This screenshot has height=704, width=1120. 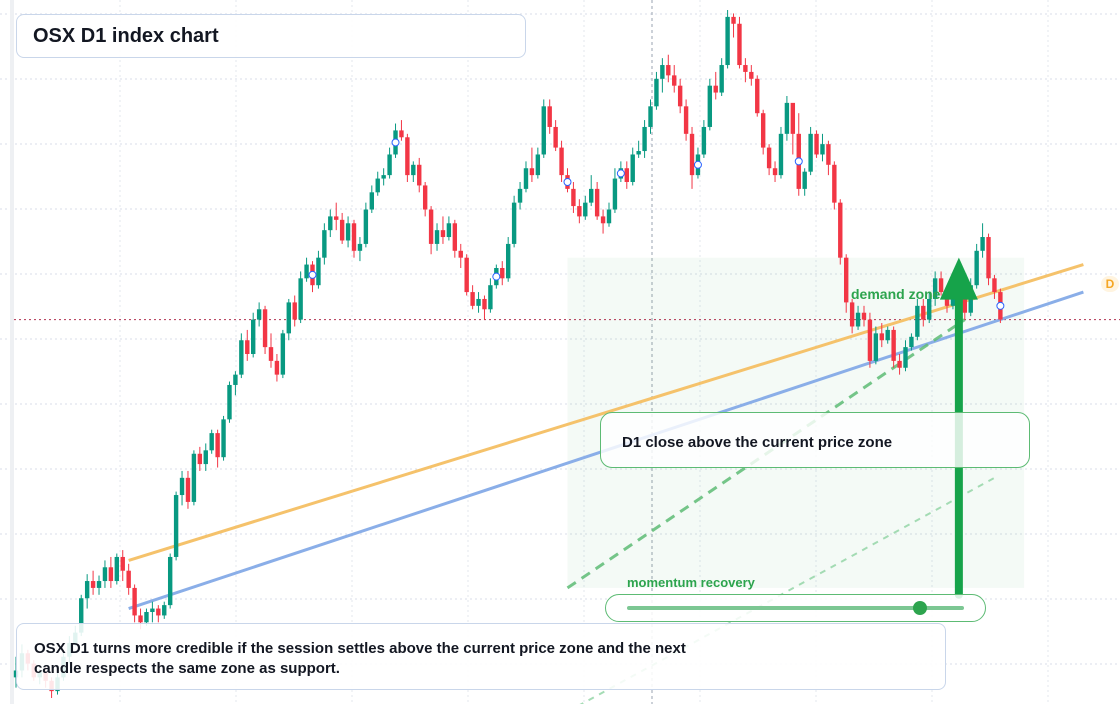 I want to click on momentum-track, so click(x=795, y=608).